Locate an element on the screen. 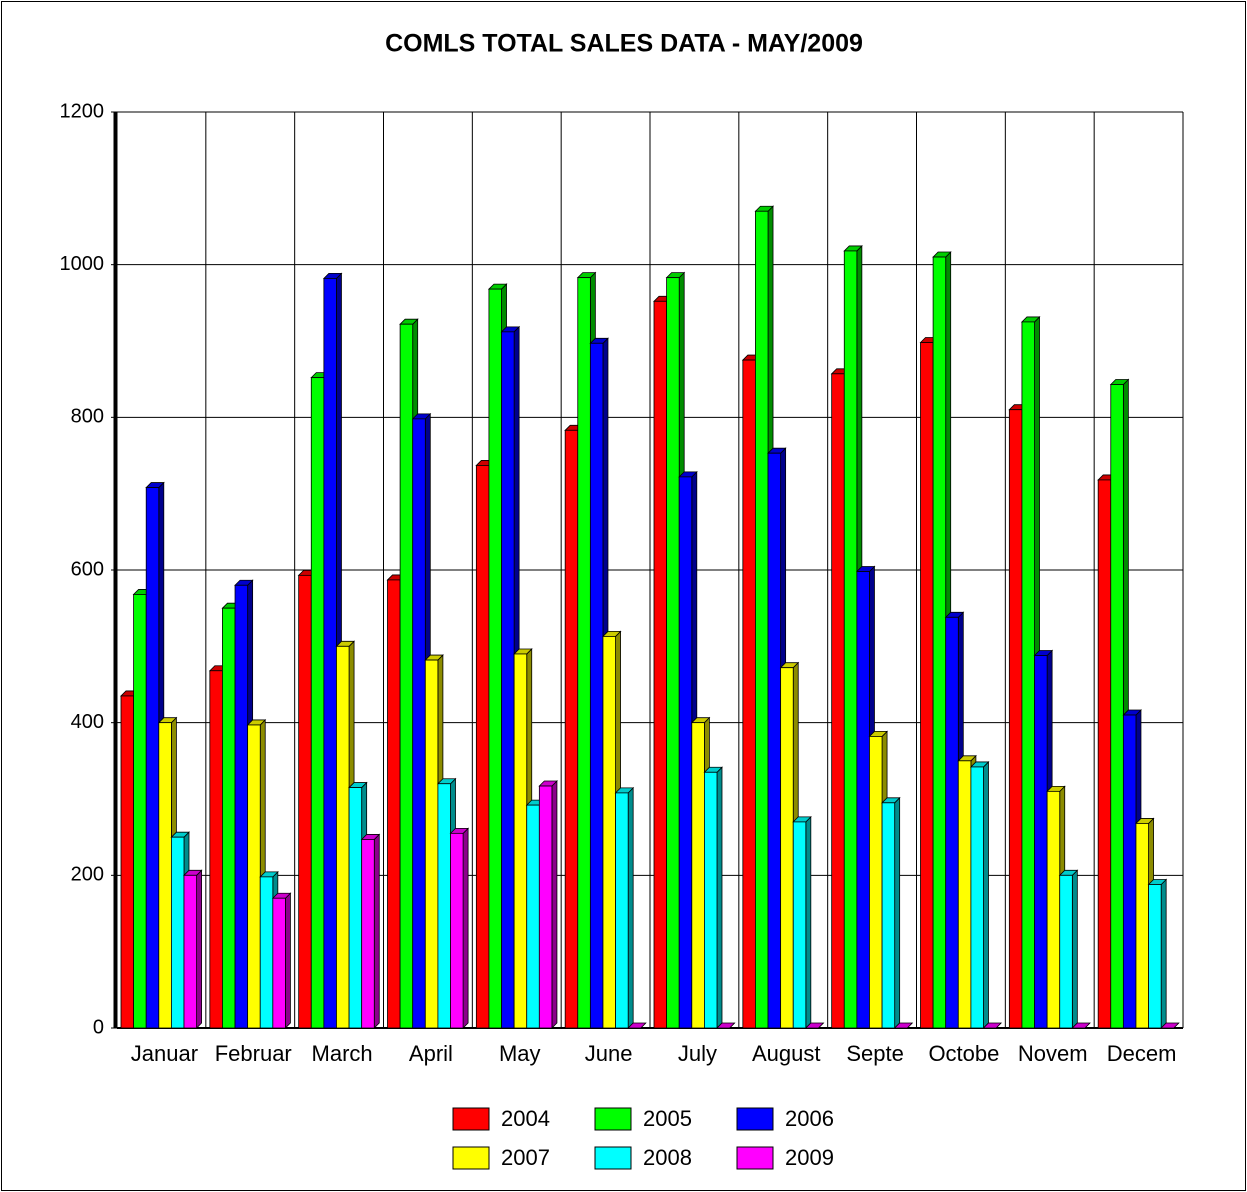 The height and width of the screenshot is (1192, 1247). y-tick-label: 1200 is located at coordinates (82, 111).